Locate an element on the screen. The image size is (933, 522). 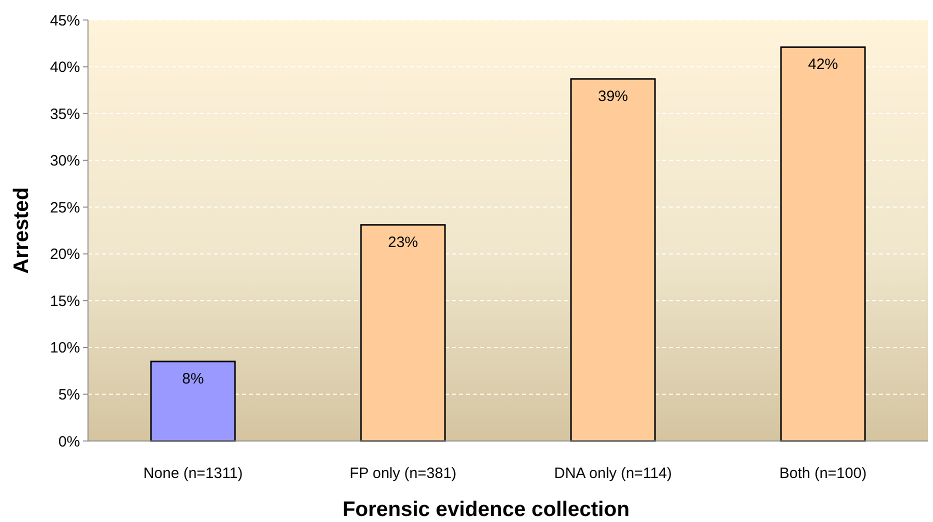
data-label: 42% is located at coordinates (823, 65).